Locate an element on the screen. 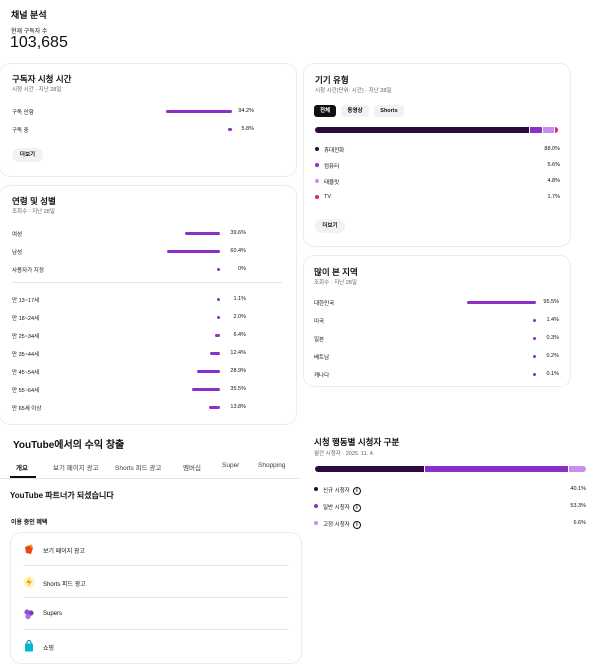  tab-overview: 개요 is located at coordinates (22, 468).